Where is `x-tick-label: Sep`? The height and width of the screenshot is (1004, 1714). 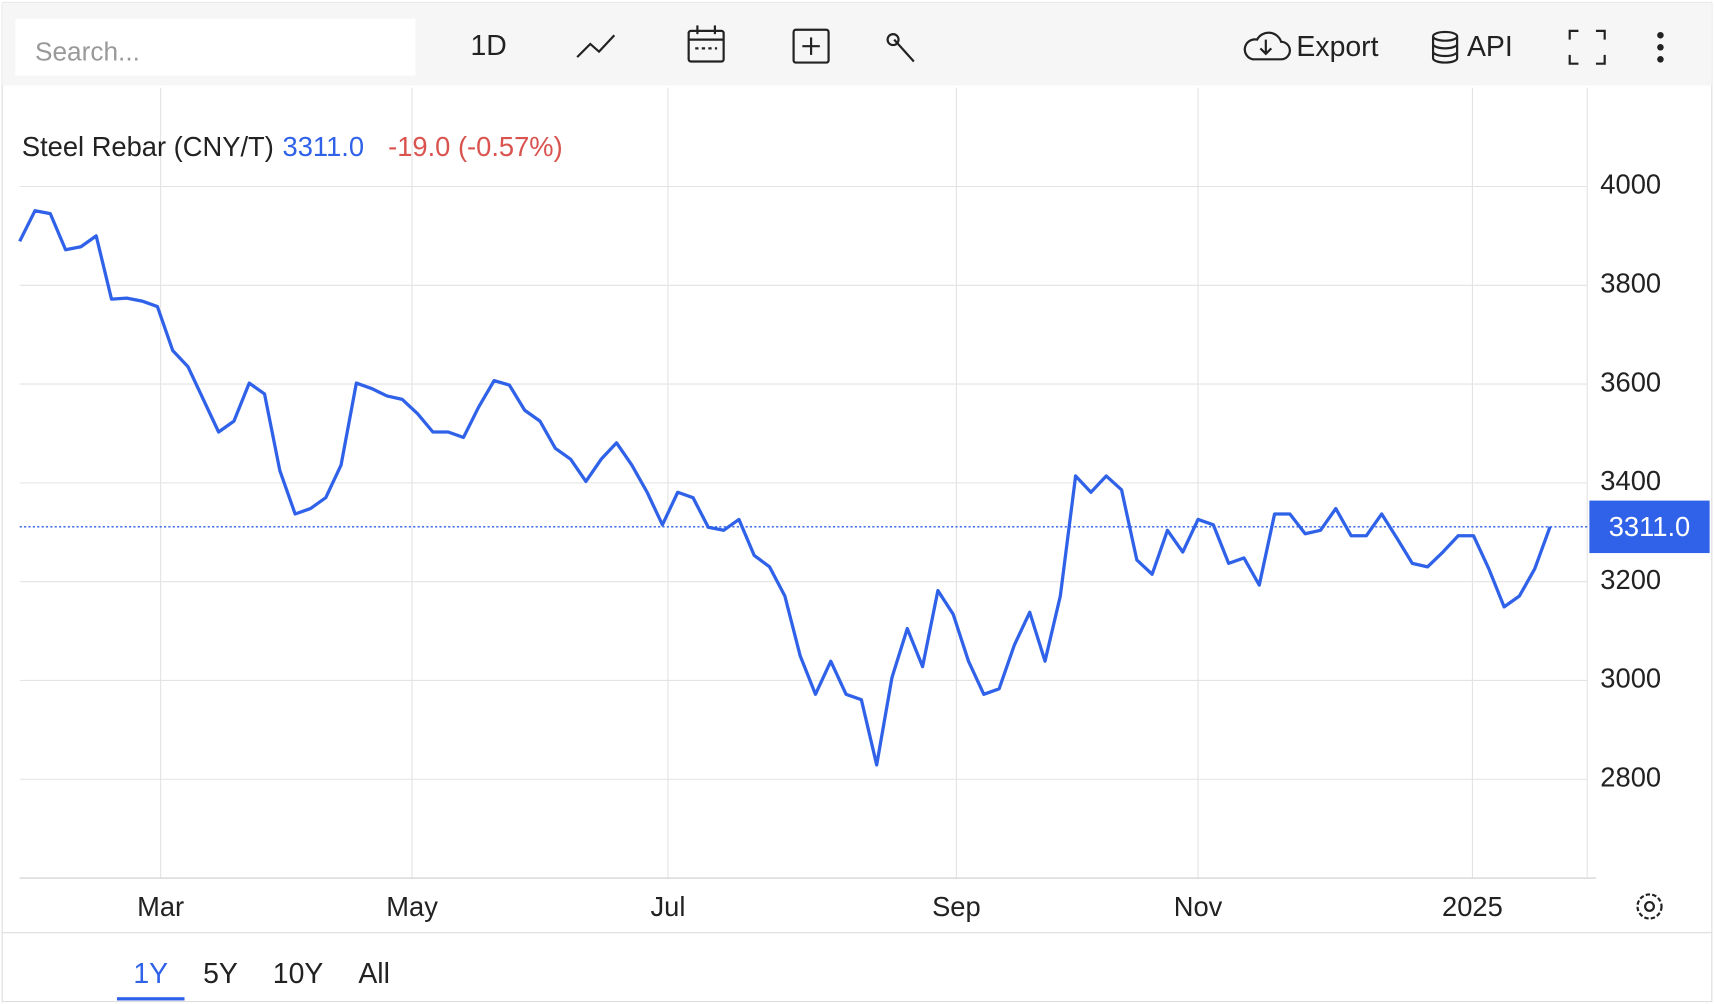
x-tick-label: Sep is located at coordinates (956, 906).